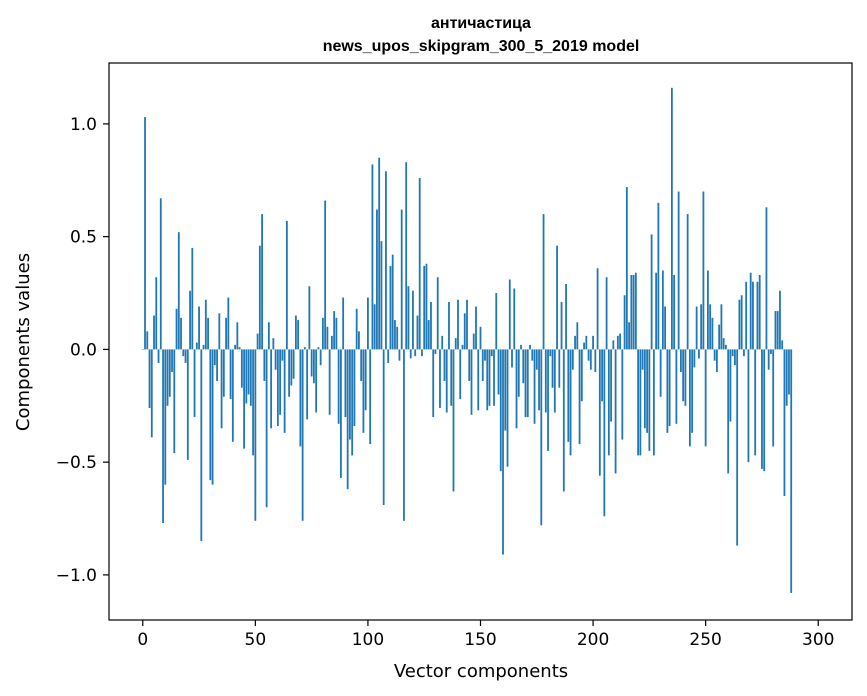  What do you see at coordinates (818, 640) in the screenshot?
I see `x-tick-label: 300` at bounding box center [818, 640].